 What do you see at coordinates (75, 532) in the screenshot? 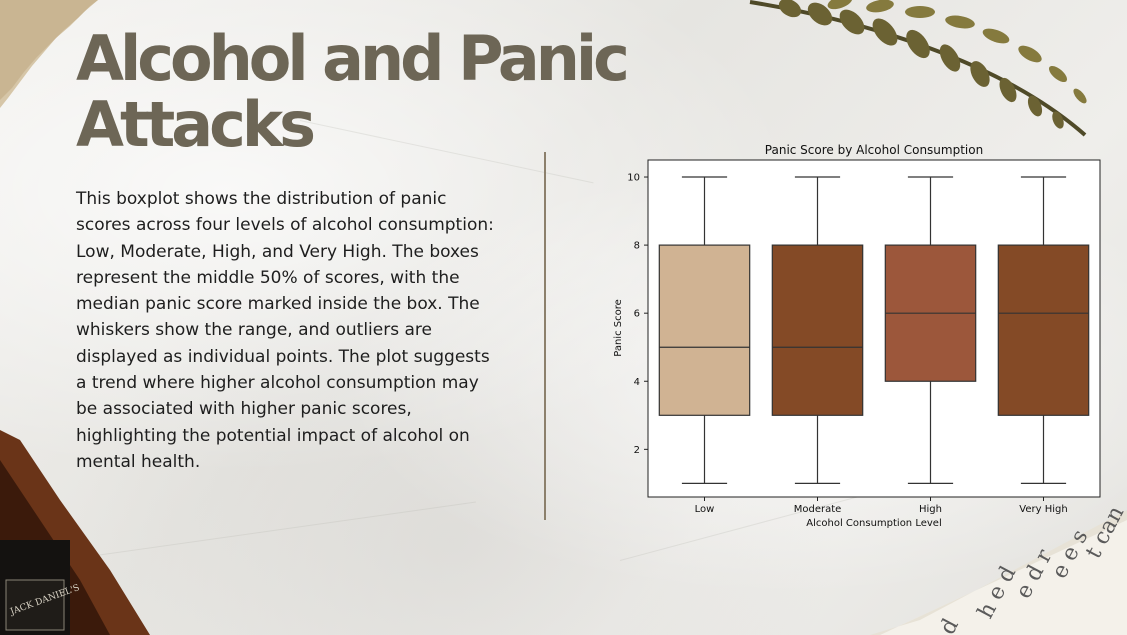
I see `whisky-bottle-decoration: JACK DANIEL'S` at bounding box center [75, 532].